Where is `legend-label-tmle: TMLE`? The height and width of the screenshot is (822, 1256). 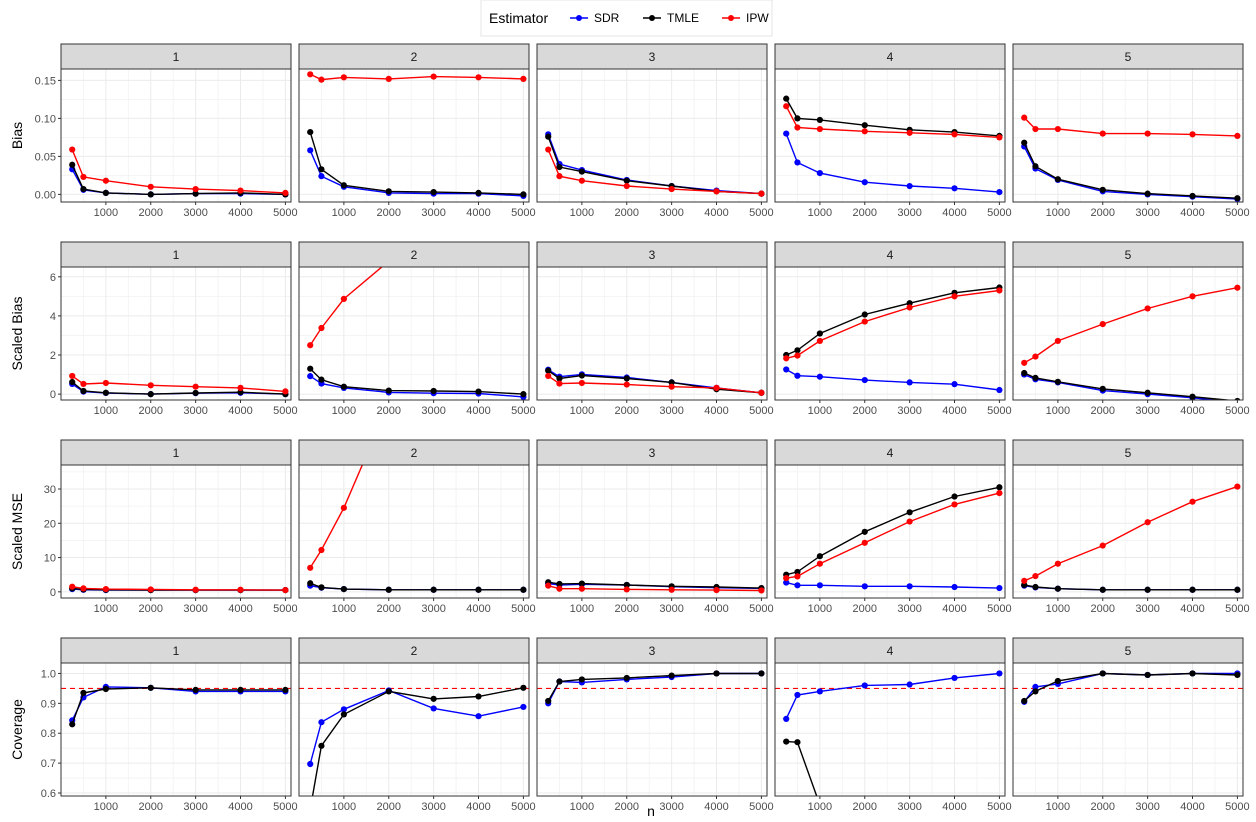 legend-label-tmle: TMLE is located at coordinates (683, 18).